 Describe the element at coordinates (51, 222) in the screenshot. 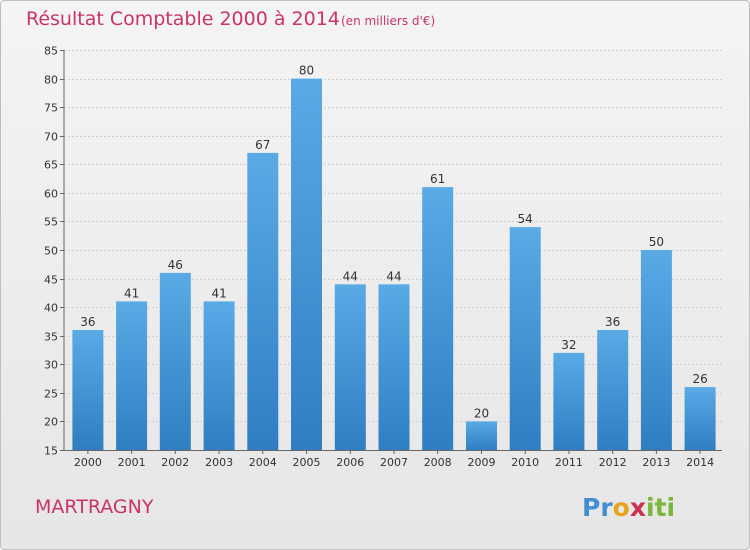

I see `y-tick-label: 55` at that location.